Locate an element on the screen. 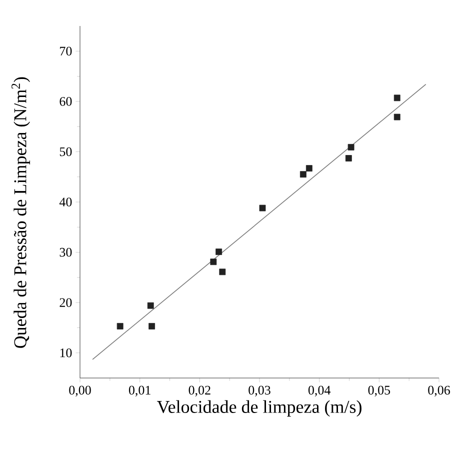 The image size is (454, 453). y-tick-label: 70 is located at coordinates (66, 51).